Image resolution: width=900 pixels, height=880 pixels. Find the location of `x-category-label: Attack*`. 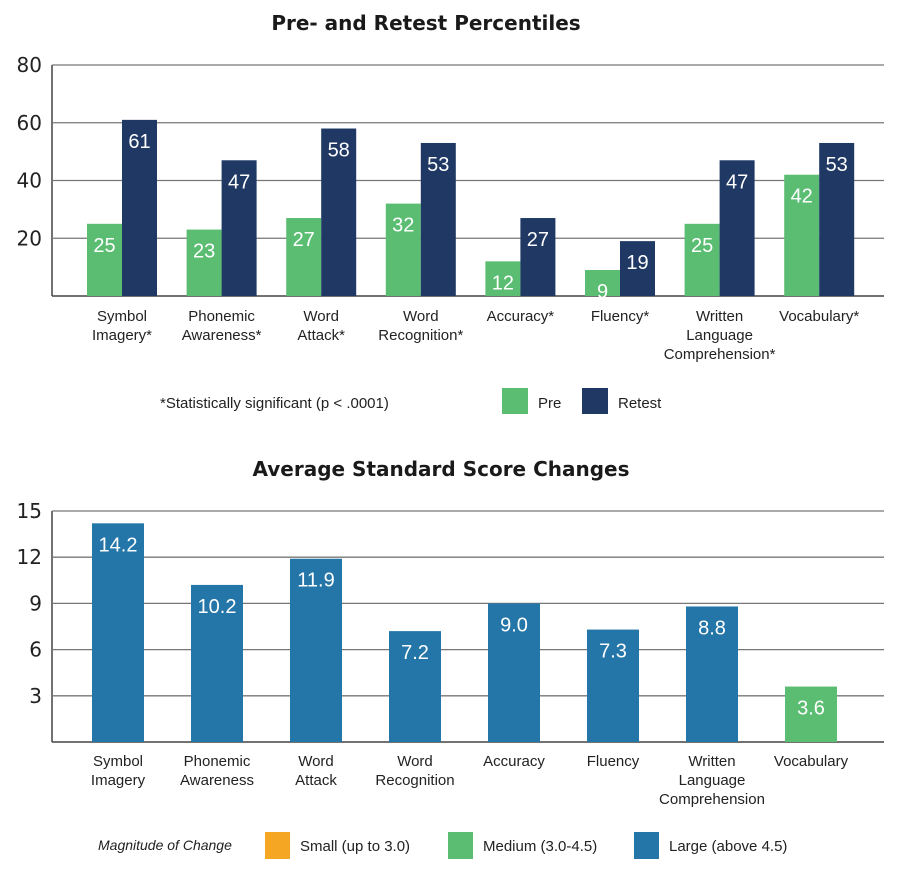

x-category-label: Attack* is located at coordinates (321, 335).